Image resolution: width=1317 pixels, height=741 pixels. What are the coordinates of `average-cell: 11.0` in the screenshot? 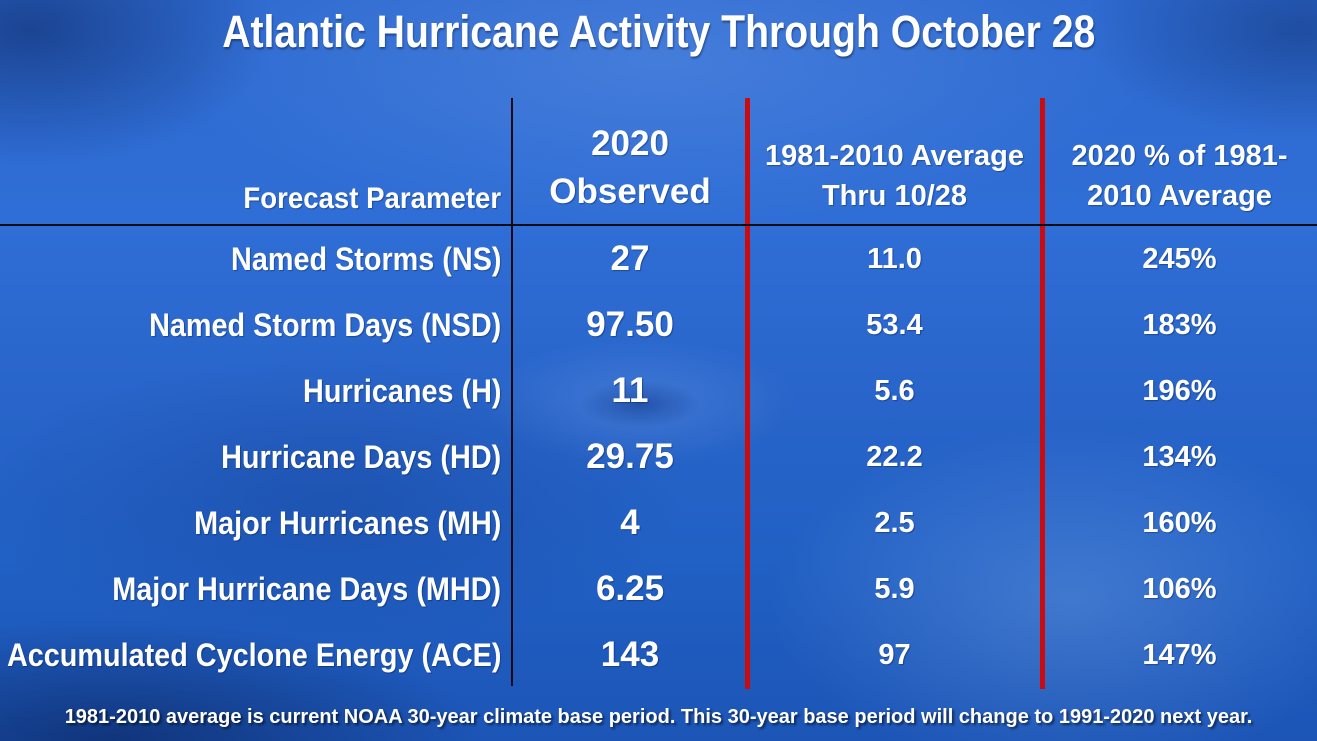 It's located at (894, 258).